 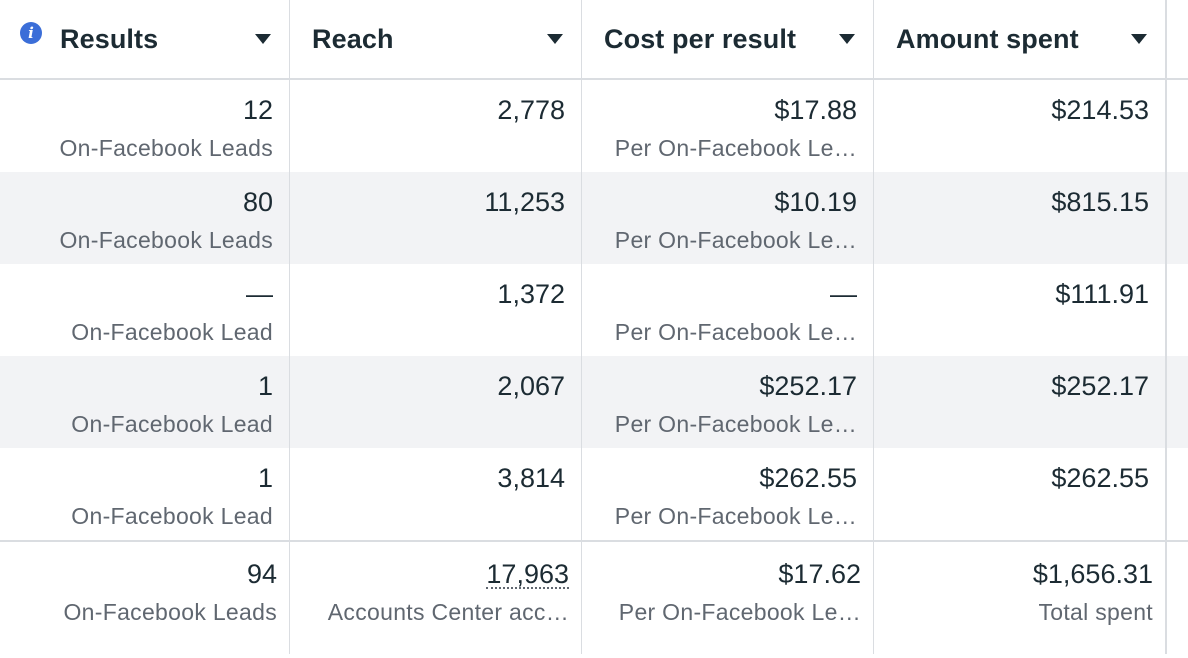 What do you see at coordinates (436, 402) in the screenshot?
I see `reach-cell: 2,067` at bounding box center [436, 402].